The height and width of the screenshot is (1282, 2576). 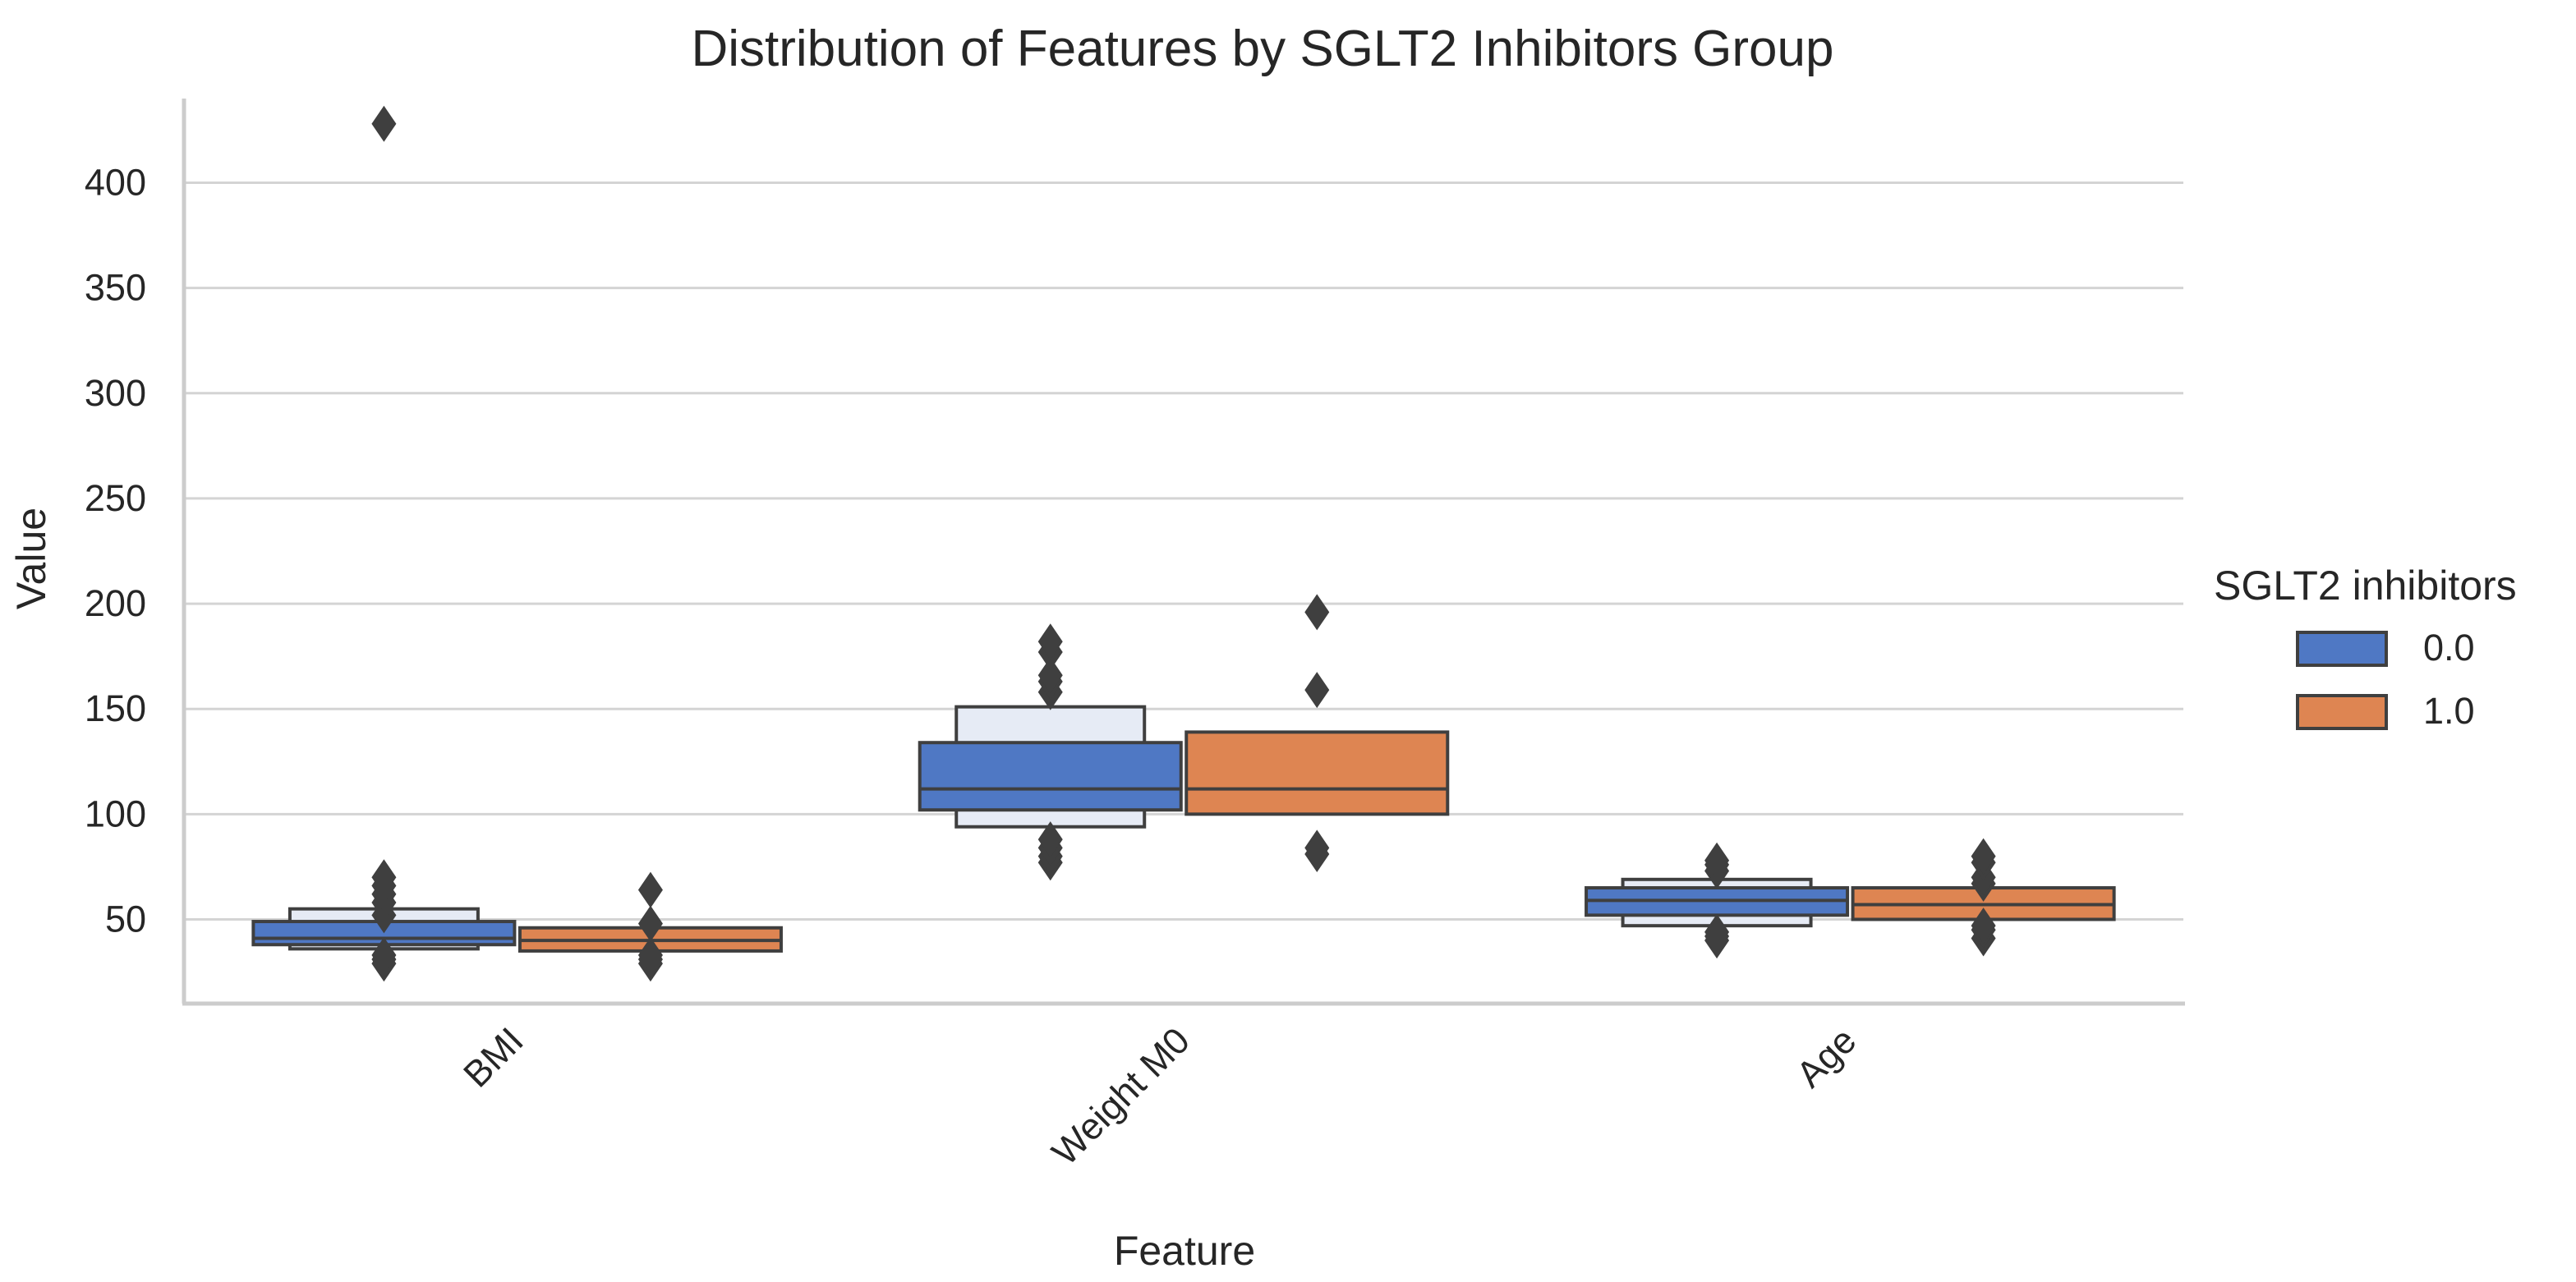 What do you see at coordinates (116, 183) in the screenshot?
I see `y-tick-label-400: 400` at bounding box center [116, 183].